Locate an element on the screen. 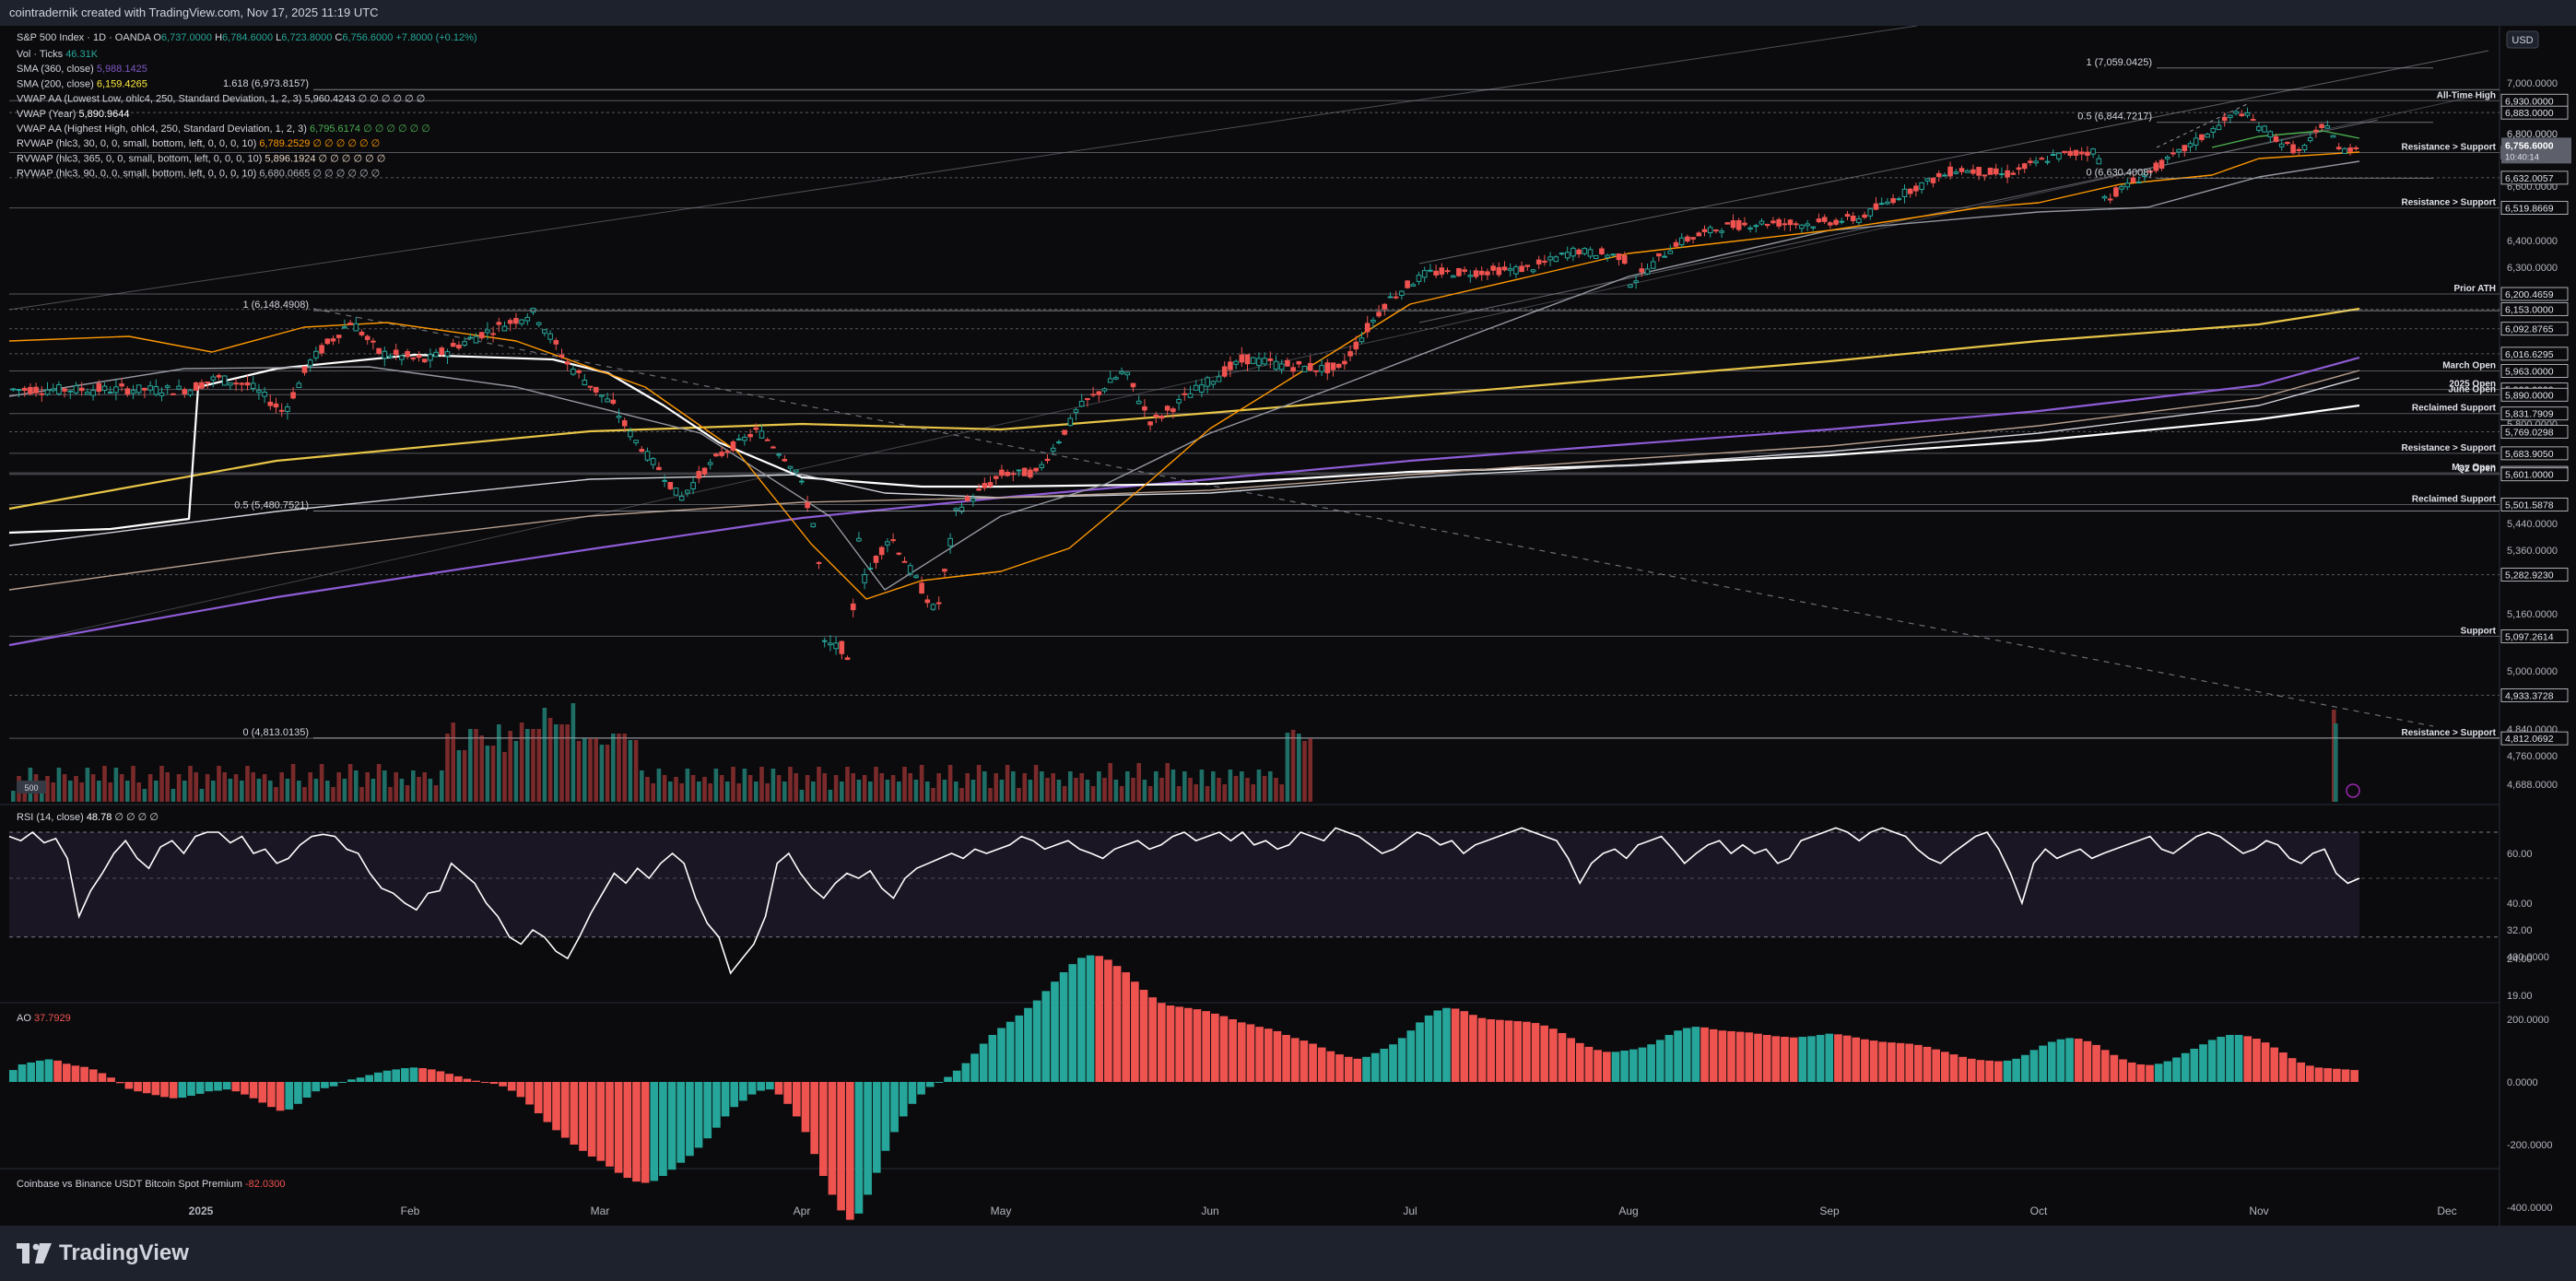 This screenshot has width=2576, height=1281. x-tick-label: Feb is located at coordinates (411, 1211).